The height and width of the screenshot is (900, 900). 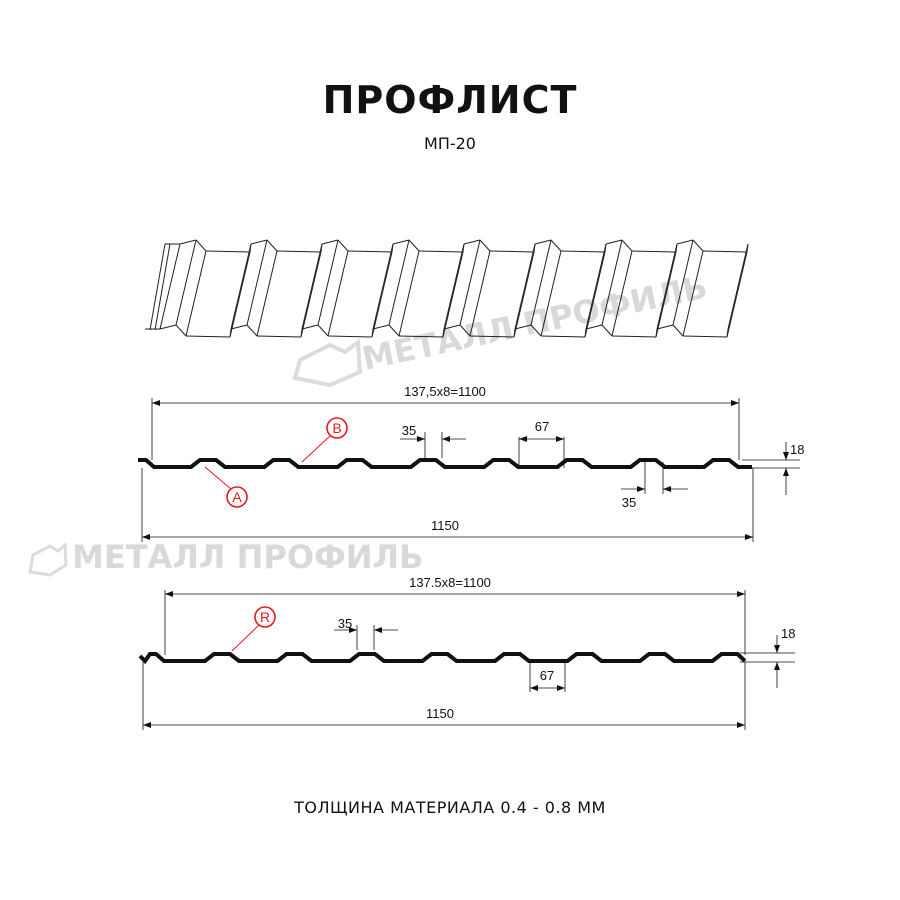 What do you see at coordinates (450, 582) in the screenshot?
I see `pitch-dimension: 137.5x8=1100` at bounding box center [450, 582].